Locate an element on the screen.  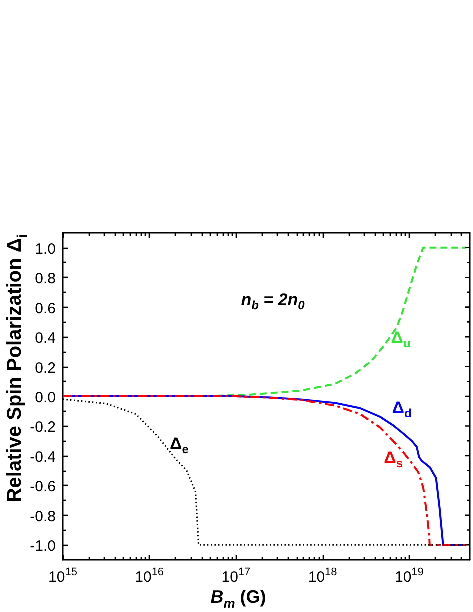
y-tick-label: 0.6 is located at coordinates (45, 309).